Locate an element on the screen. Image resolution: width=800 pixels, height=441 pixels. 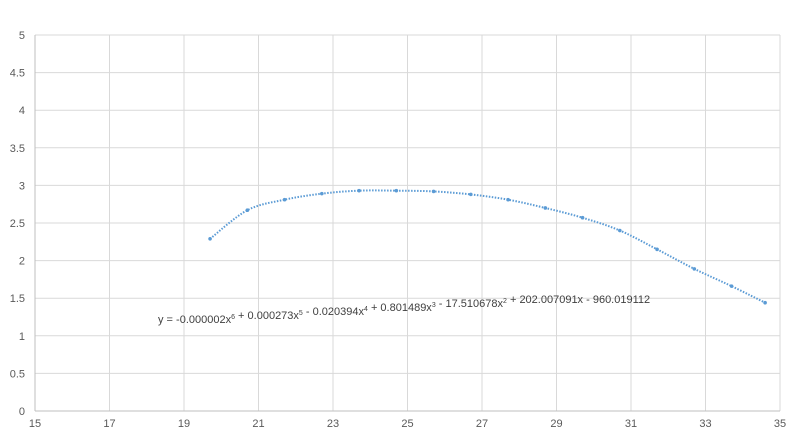
y-tick-label: 0 is located at coordinates (22, 412).